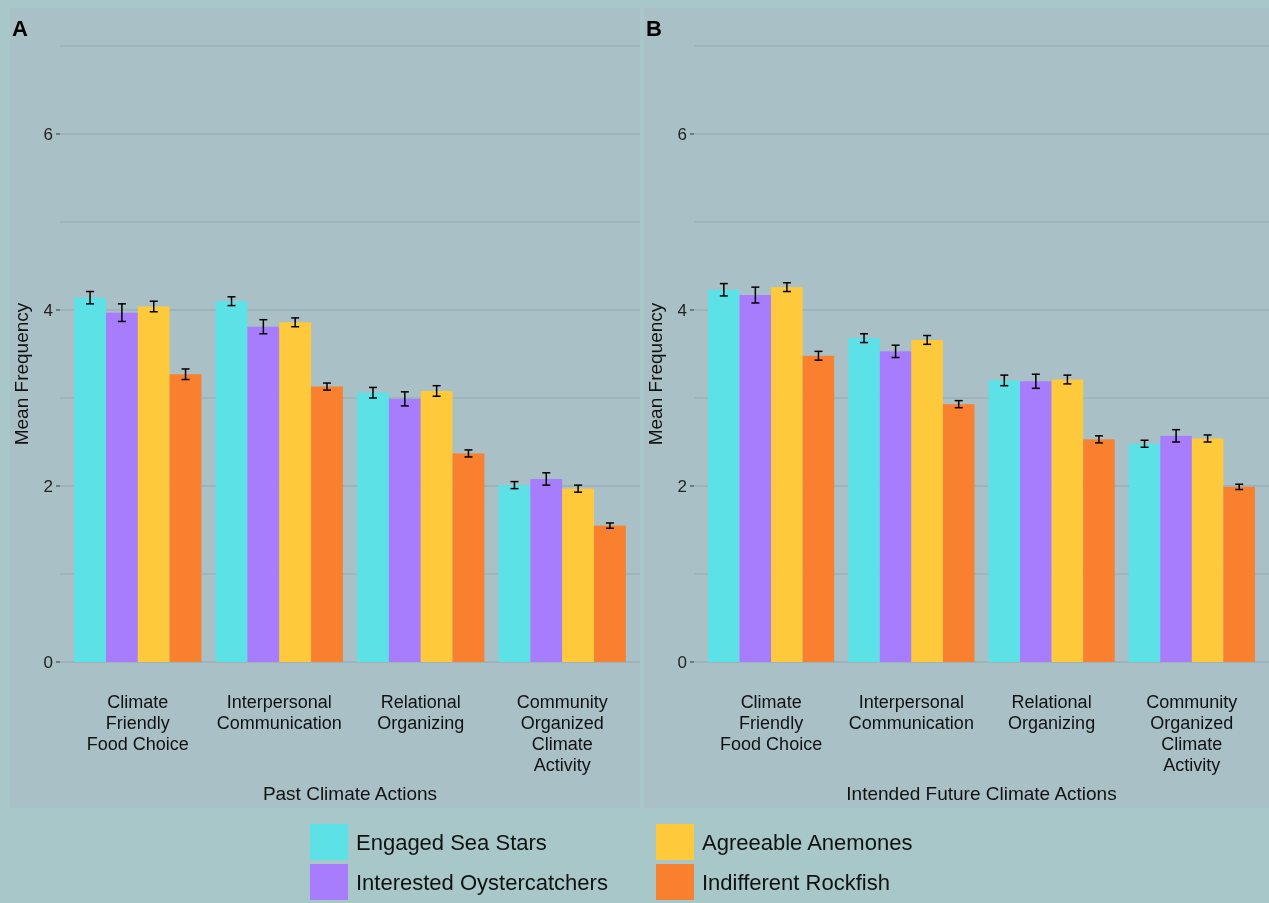  What do you see at coordinates (20, 28) in the screenshot?
I see `chart-title: A` at bounding box center [20, 28].